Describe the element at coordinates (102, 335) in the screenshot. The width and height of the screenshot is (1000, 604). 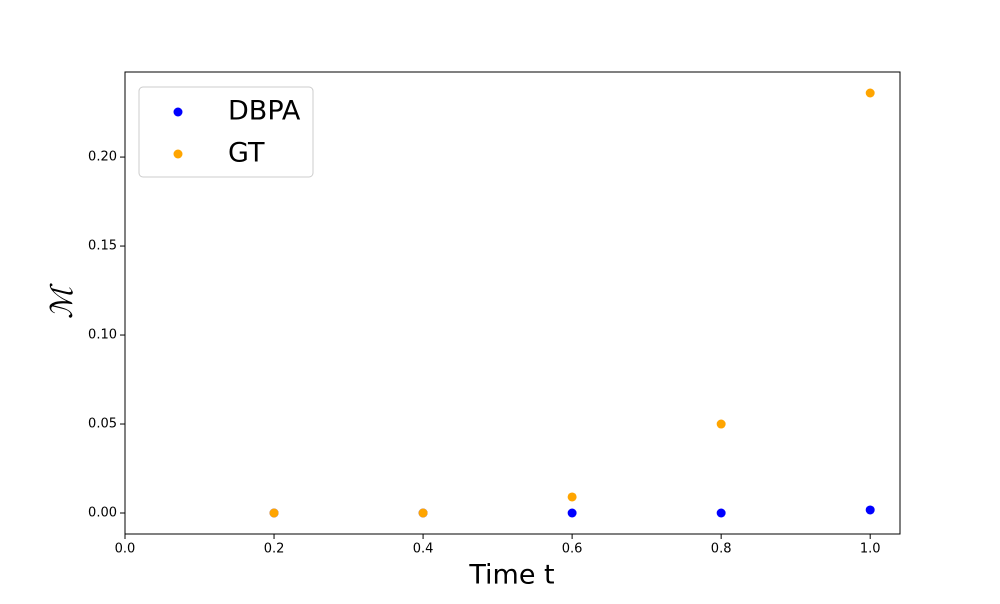
I see `y-tick-label: 0.10` at that location.